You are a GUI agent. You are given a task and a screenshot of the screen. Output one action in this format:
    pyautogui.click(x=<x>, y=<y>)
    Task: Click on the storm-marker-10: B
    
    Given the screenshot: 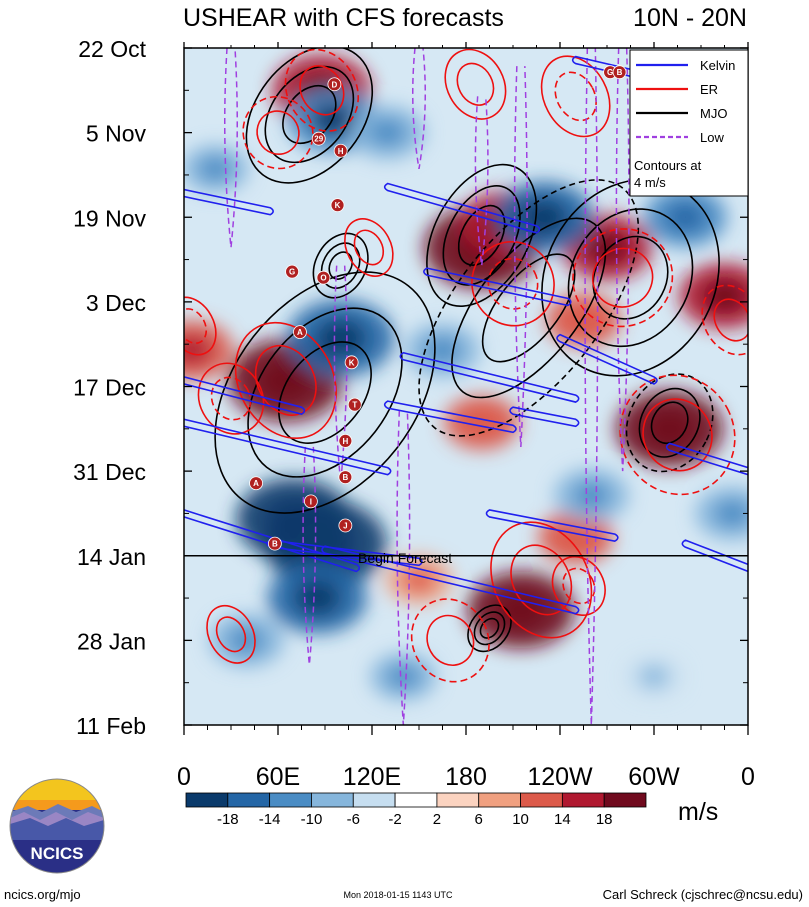 What is the action you would take?
    pyautogui.click(x=345, y=477)
    